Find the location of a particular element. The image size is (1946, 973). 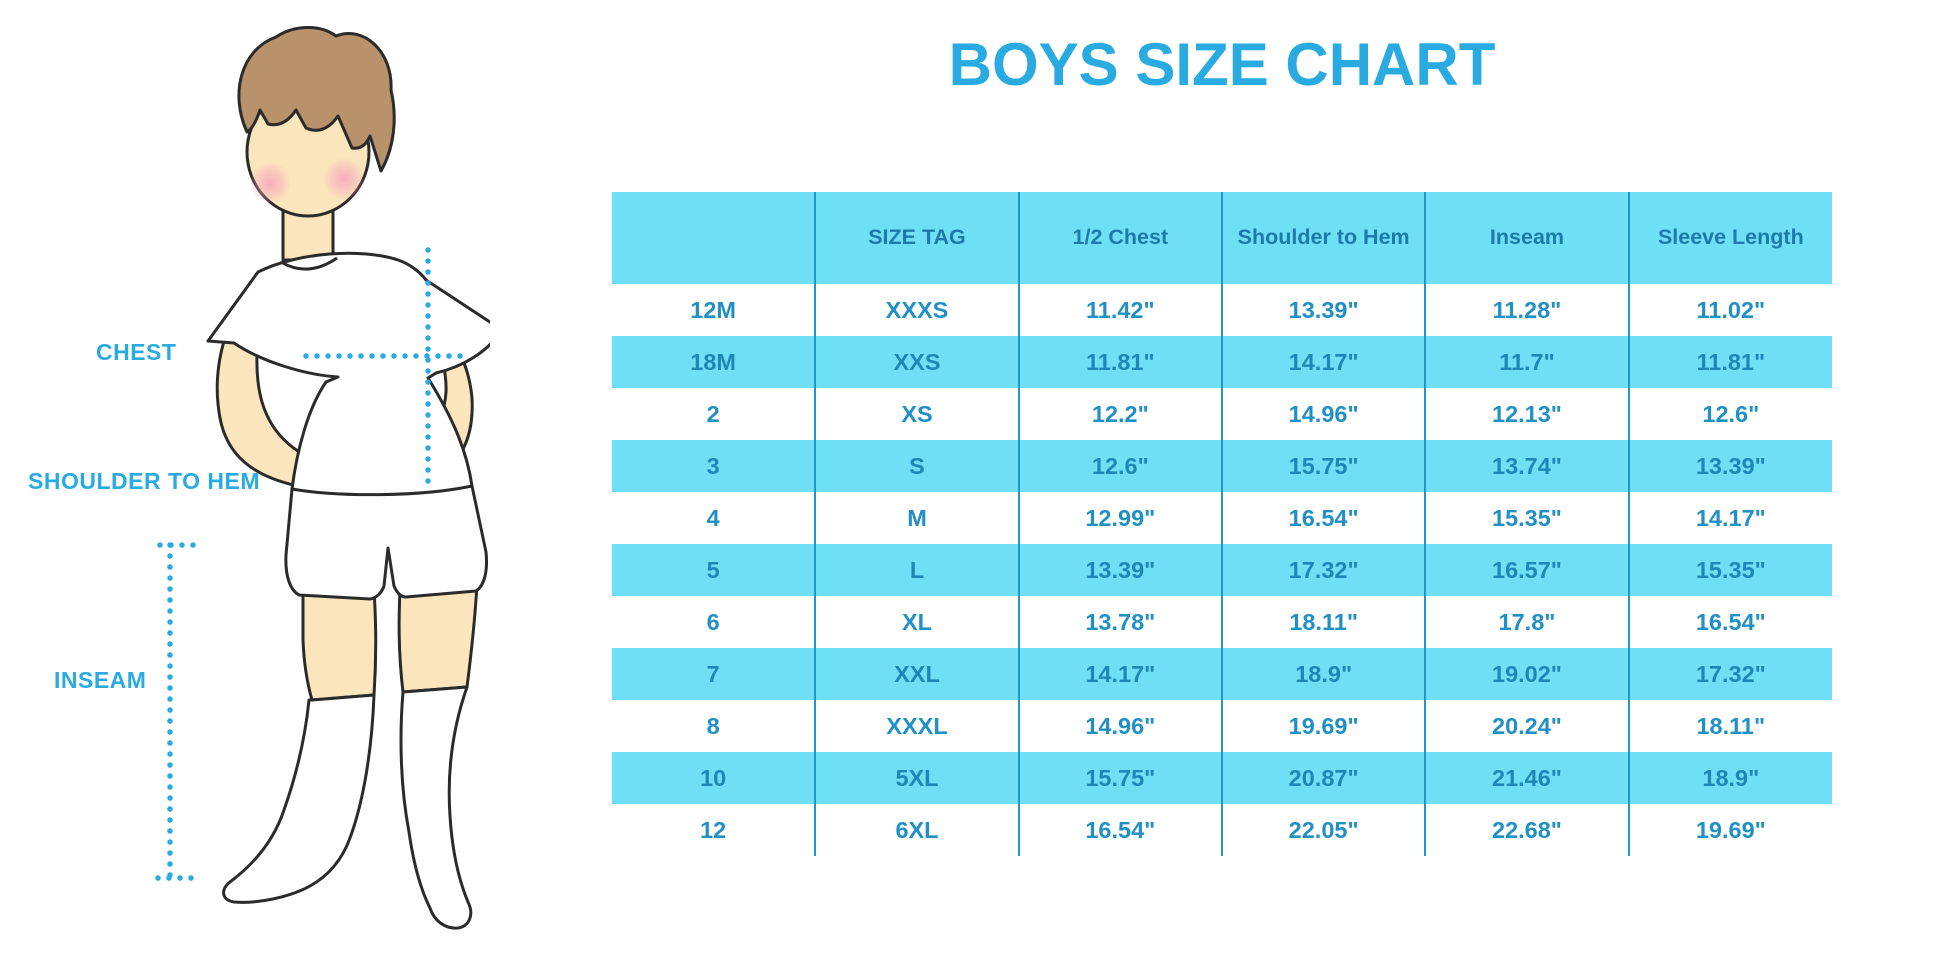

size-cell: 2 is located at coordinates (713, 413).